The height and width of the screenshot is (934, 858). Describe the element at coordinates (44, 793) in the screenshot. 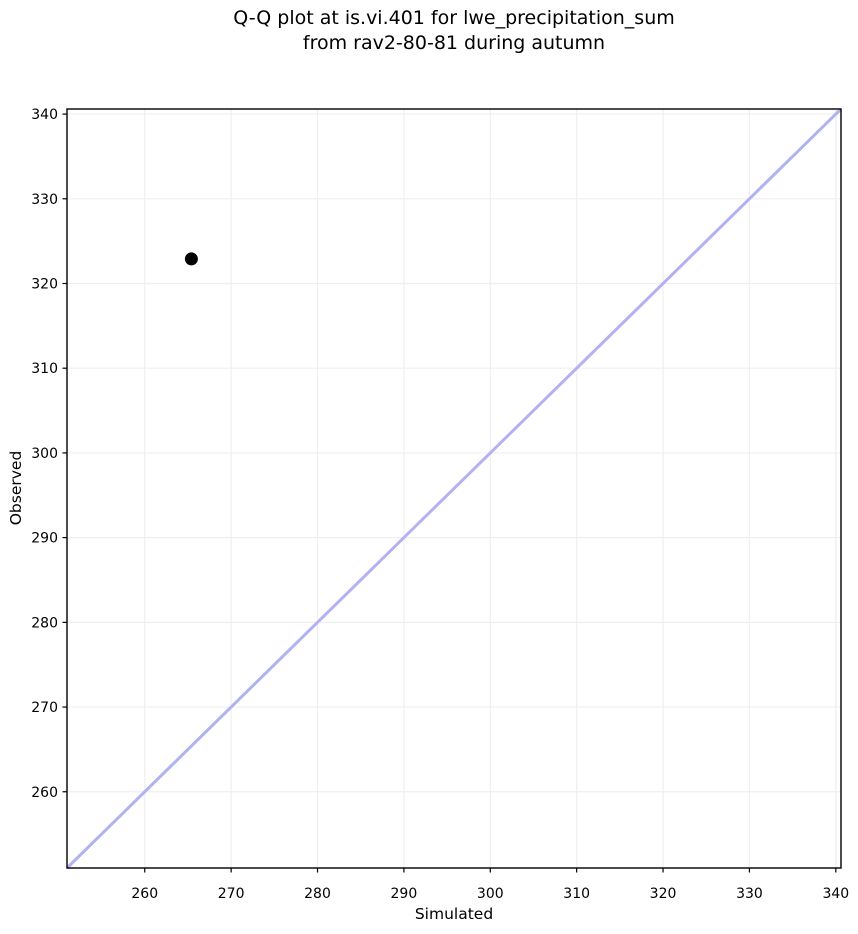

I see `y-tick-label: 260` at that location.